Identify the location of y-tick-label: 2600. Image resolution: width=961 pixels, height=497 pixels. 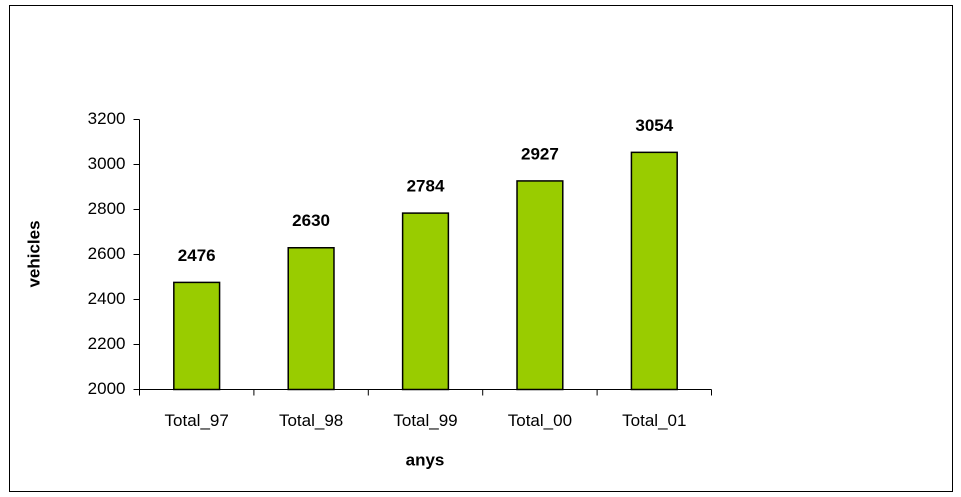
(107, 253).